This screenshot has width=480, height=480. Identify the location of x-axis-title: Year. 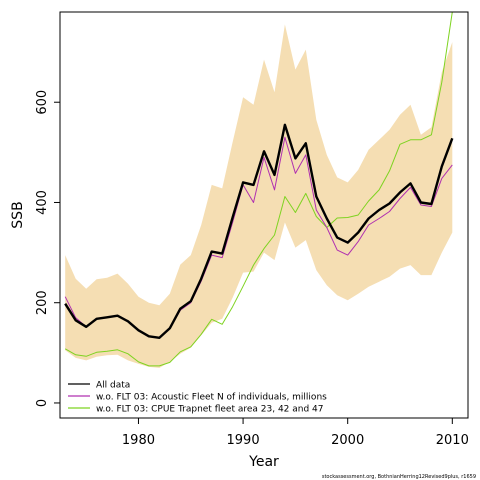
(263, 462).